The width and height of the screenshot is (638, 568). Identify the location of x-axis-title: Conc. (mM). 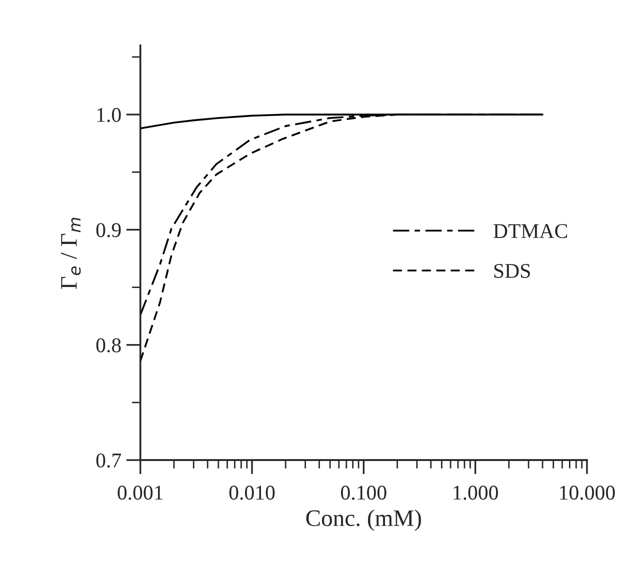
(363, 520).